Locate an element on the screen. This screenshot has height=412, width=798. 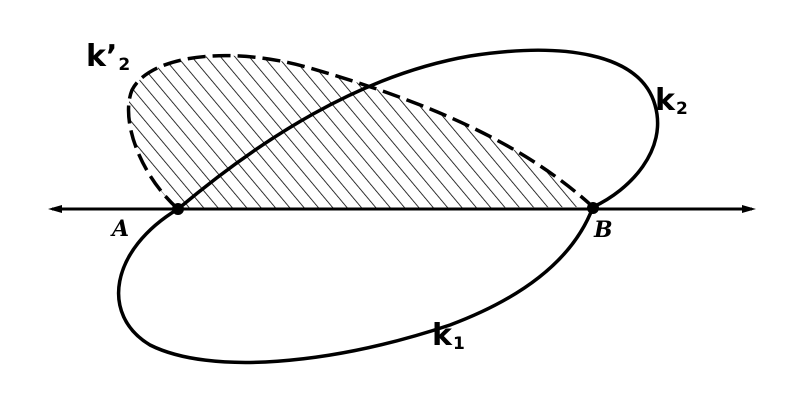
label-point-b: B is located at coordinates (603, 230).